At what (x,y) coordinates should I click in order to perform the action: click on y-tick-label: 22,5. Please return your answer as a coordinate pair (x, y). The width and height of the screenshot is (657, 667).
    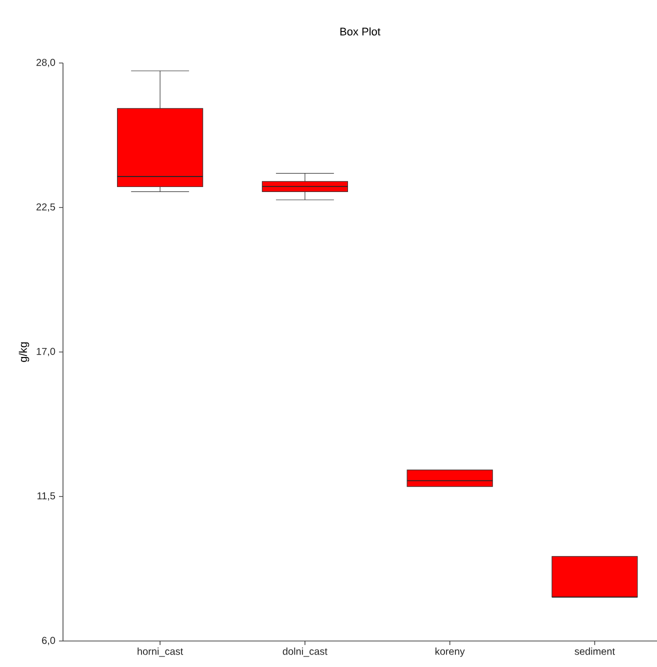
    Looking at the image, I should click on (46, 207).